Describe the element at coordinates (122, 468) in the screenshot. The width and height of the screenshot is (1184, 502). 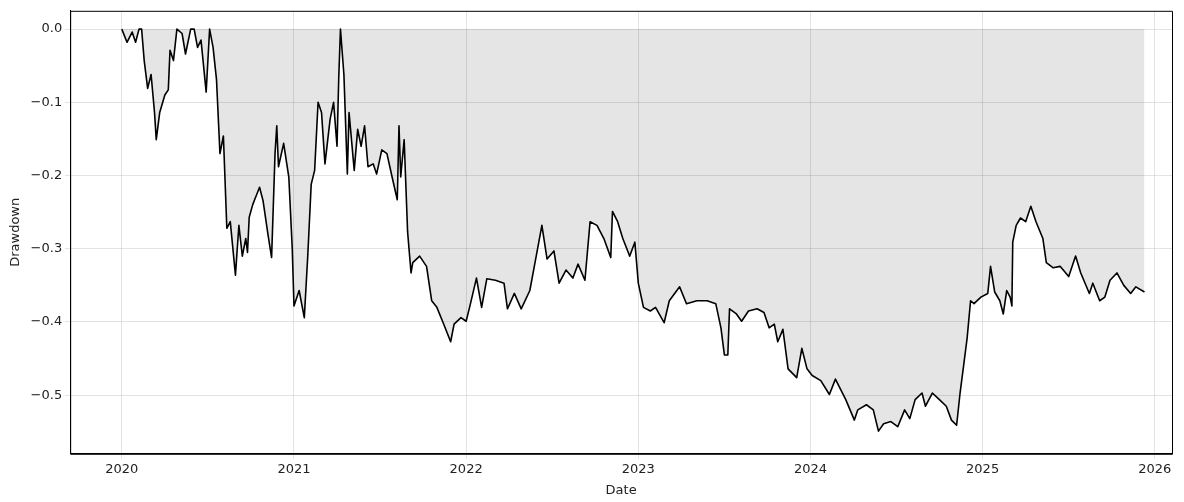
I see `x-tick-label: 2020` at that location.